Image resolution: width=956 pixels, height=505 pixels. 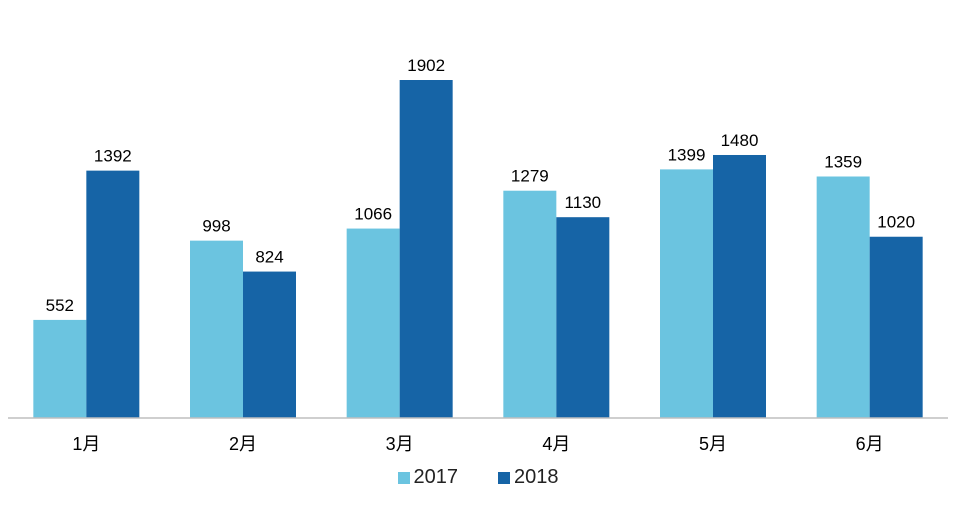 I want to click on value-label-2018-4: 1130, so click(x=583, y=202).